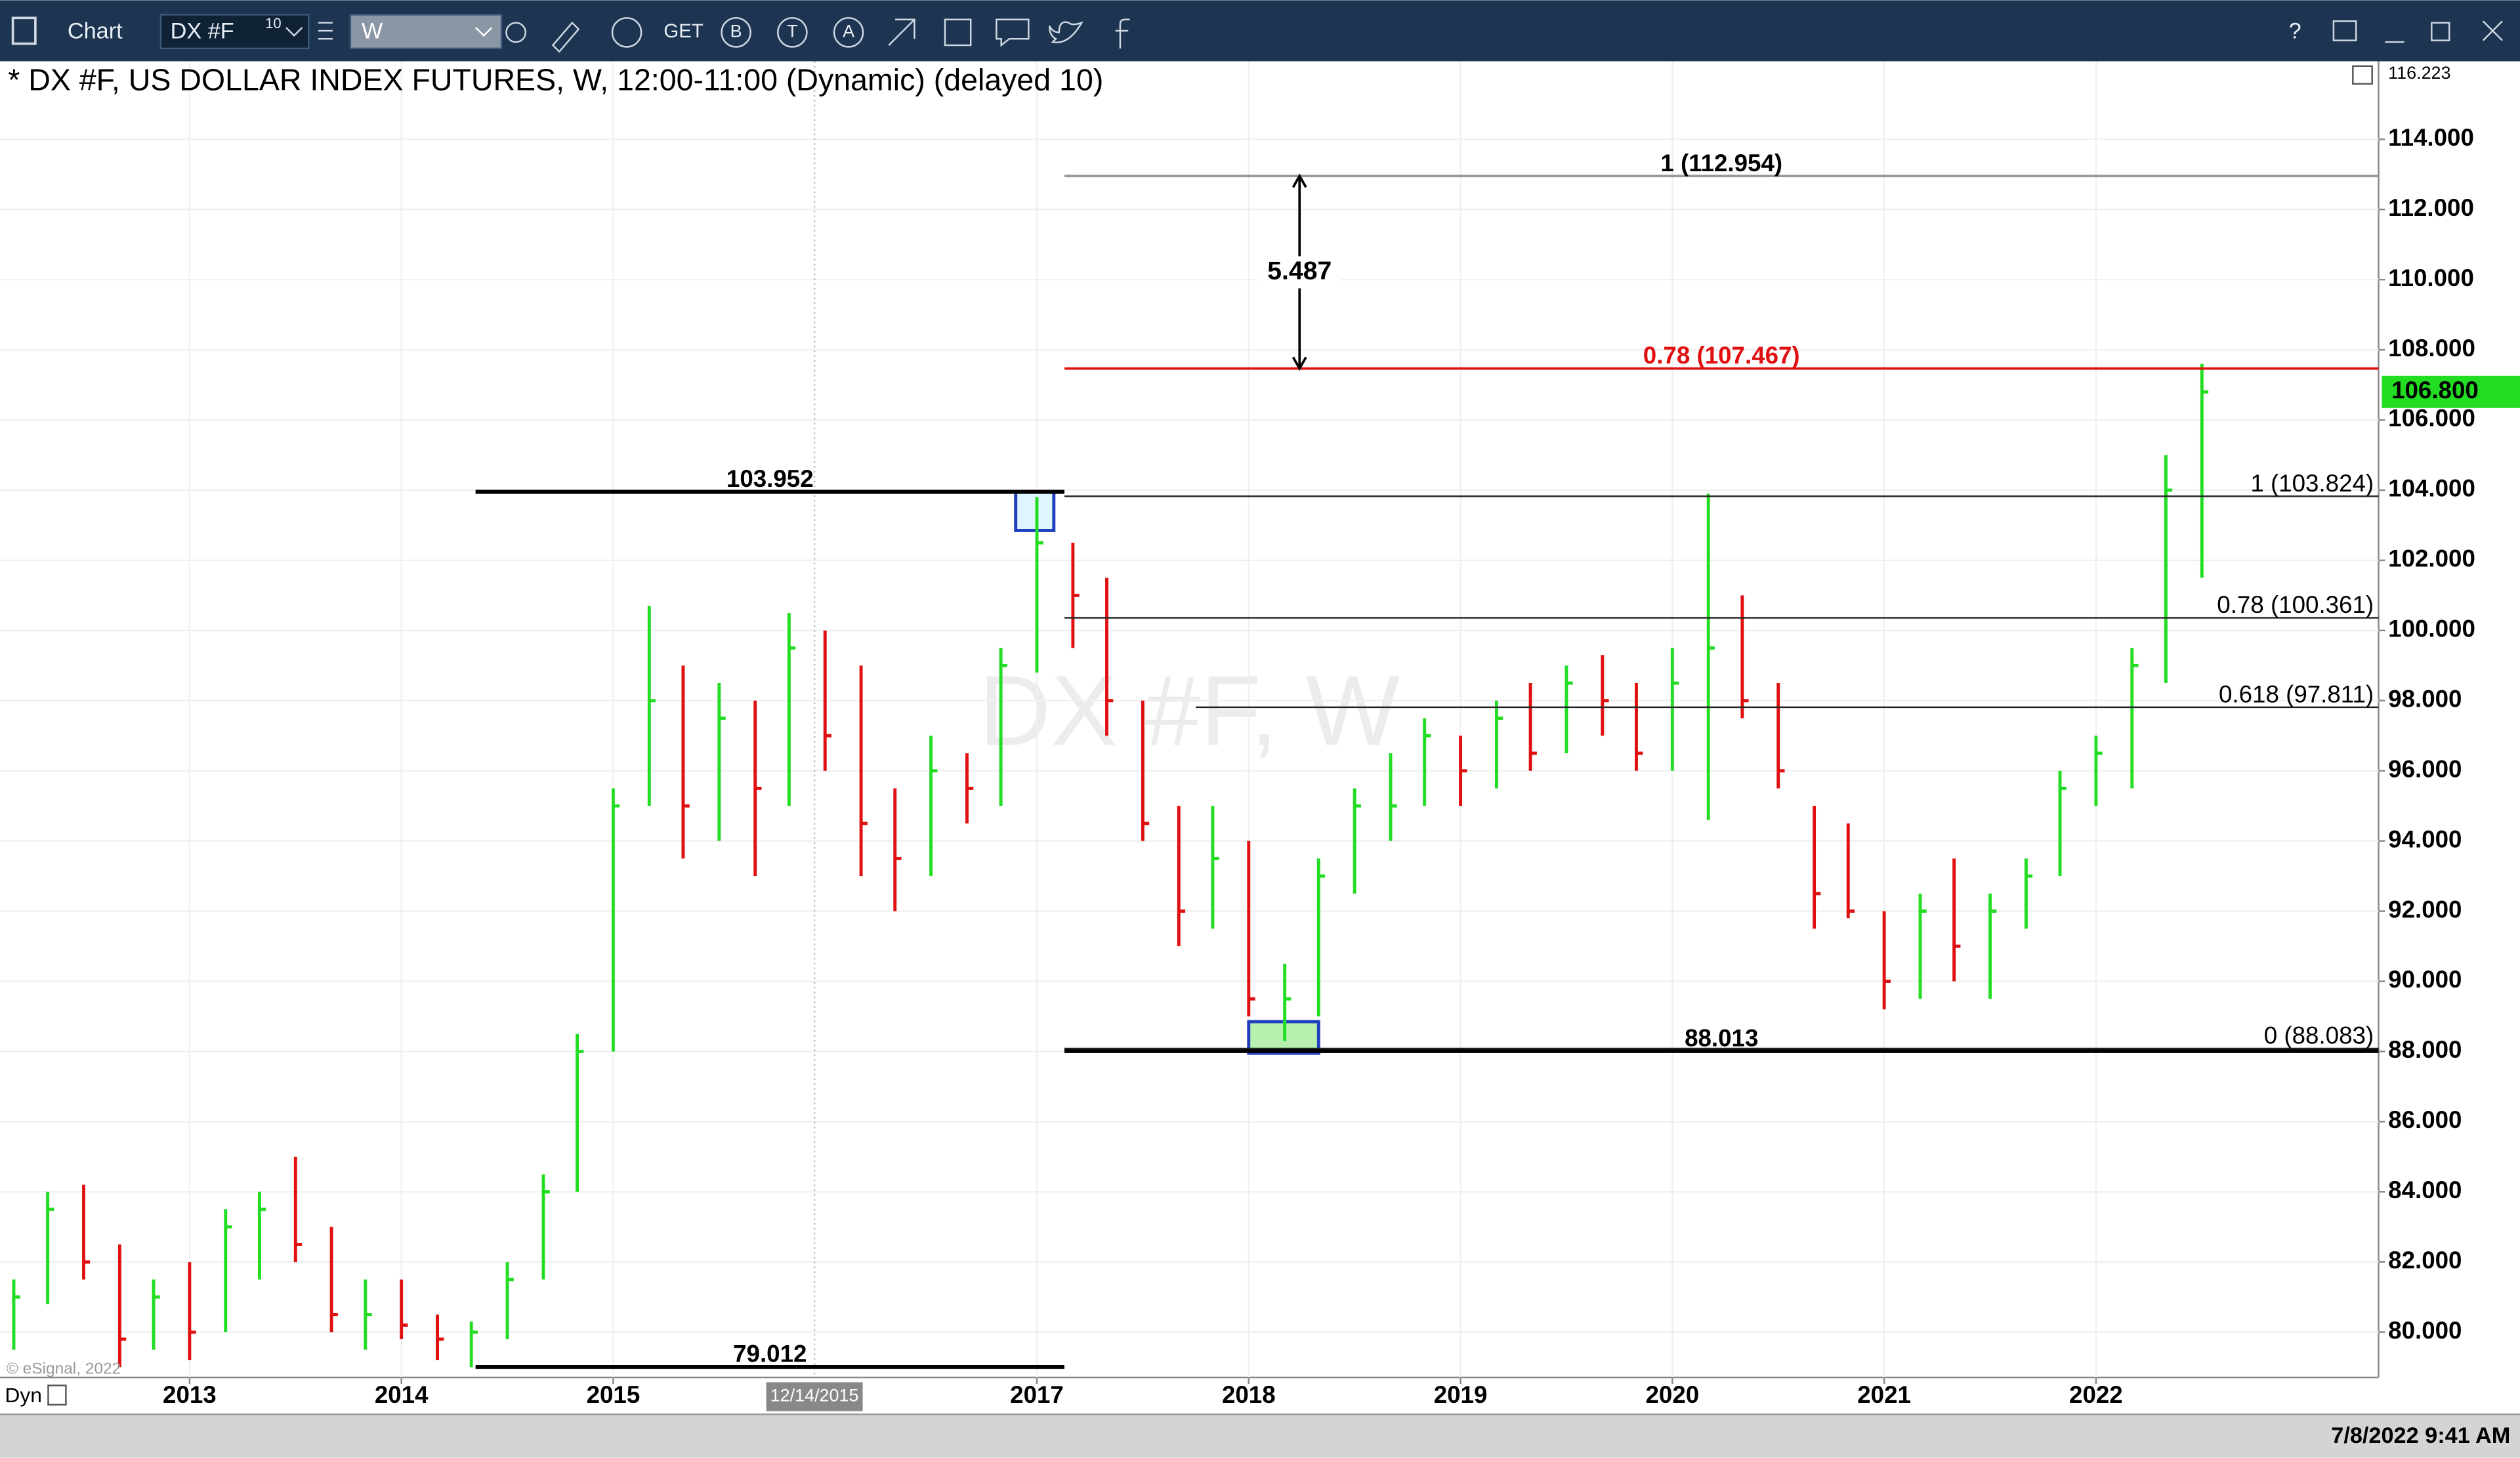 Image resolution: width=2520 pixels, height=1458 pixels. What do you see at coordinates (1122, 33) in the screenshot?
I see `facebook-icon` at bounding box center [1122, 33].